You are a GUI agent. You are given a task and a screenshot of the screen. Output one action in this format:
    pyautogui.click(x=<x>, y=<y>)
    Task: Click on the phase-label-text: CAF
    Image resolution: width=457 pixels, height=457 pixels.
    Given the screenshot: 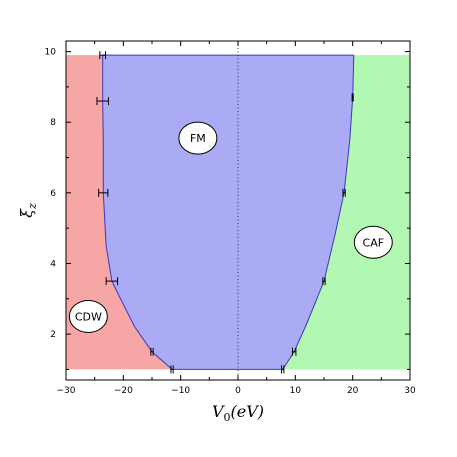 What is the action you would take?
    pyautogui.click(x=374, y=242)
    